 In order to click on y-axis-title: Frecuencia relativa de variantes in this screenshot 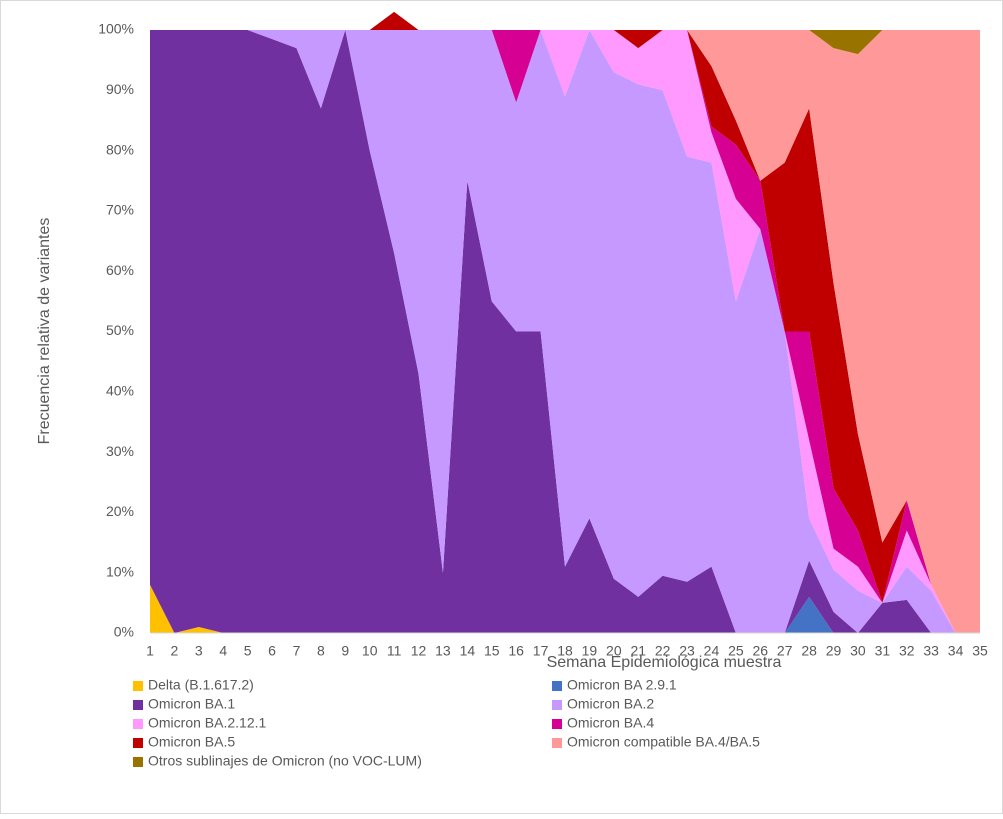, I will do `click(44, 331)`.